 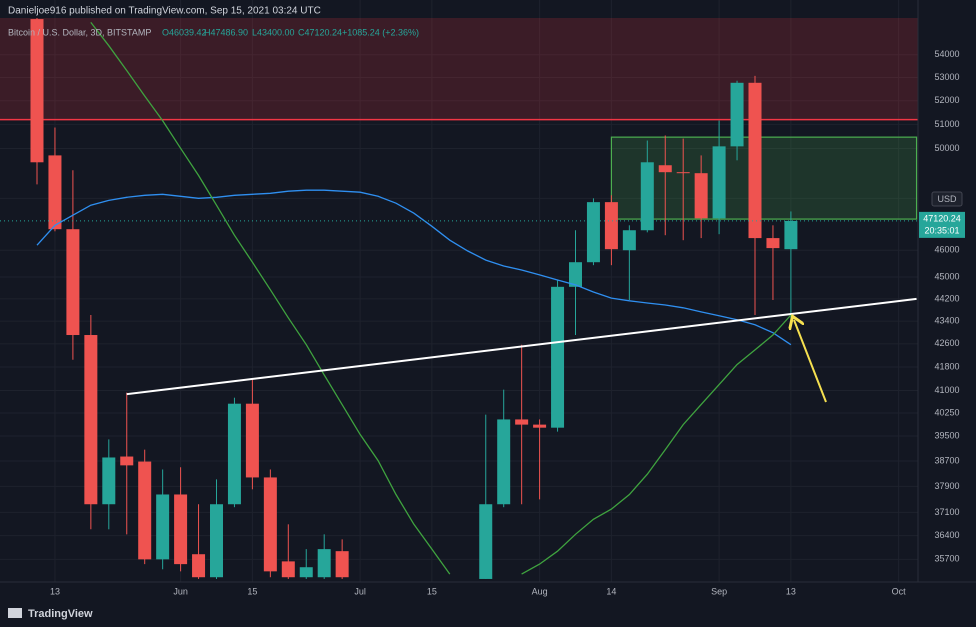 What do you see at coordinates (946, 77) in the screenshot?
I see `y-tick-label: 53000` at bounding box center [946, 77].